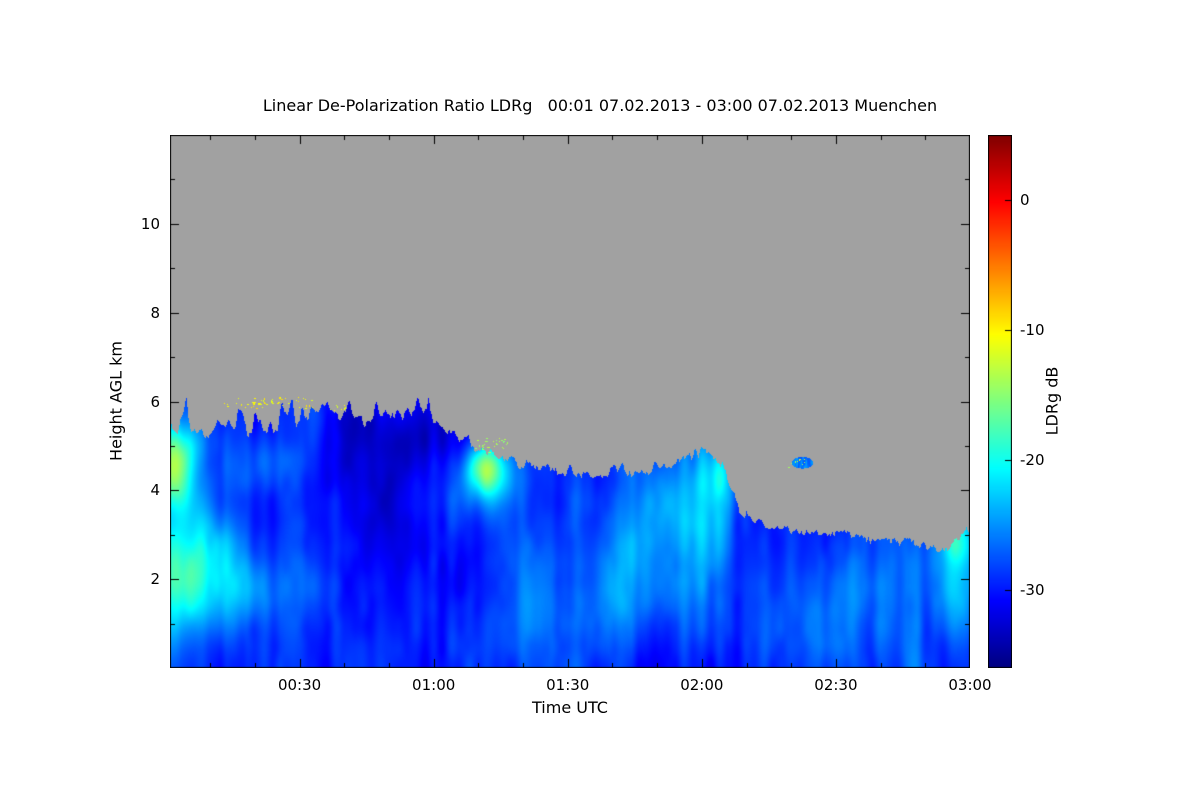 Image resolution: width=1200 pixels, height=800 pixels. Describe the element at coordinates (155, 490) in the screenshot. I see `y-tick-label: 4` at that location.